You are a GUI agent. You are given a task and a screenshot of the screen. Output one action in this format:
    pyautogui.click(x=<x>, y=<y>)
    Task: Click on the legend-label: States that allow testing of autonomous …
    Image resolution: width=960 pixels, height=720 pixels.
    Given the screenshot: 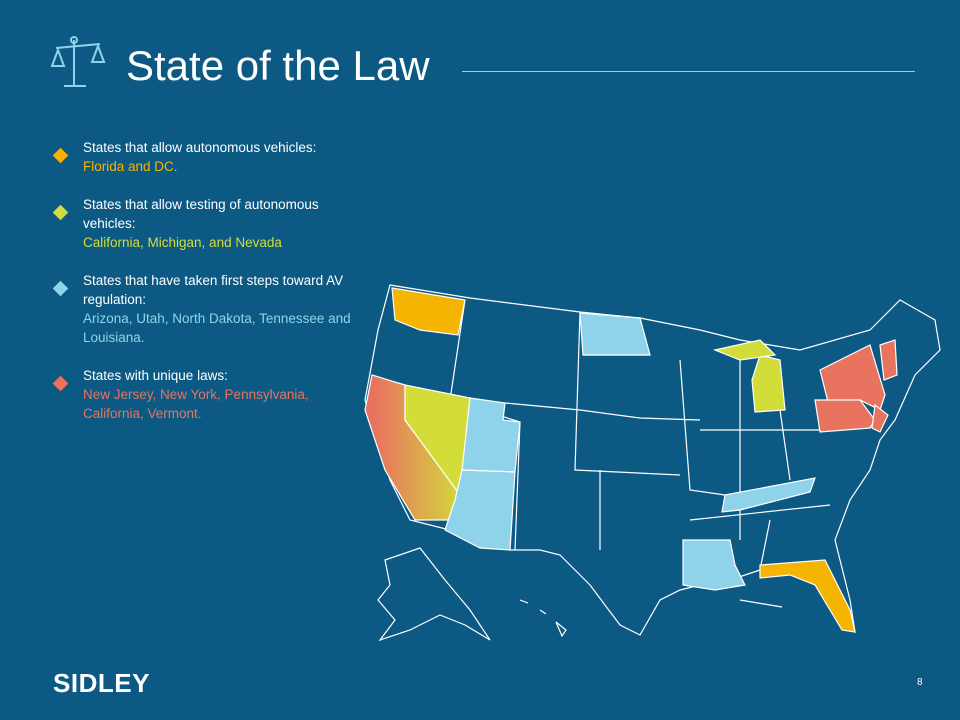 What is the action you would take?
    pyautogui.click(x=201, y=214)
    